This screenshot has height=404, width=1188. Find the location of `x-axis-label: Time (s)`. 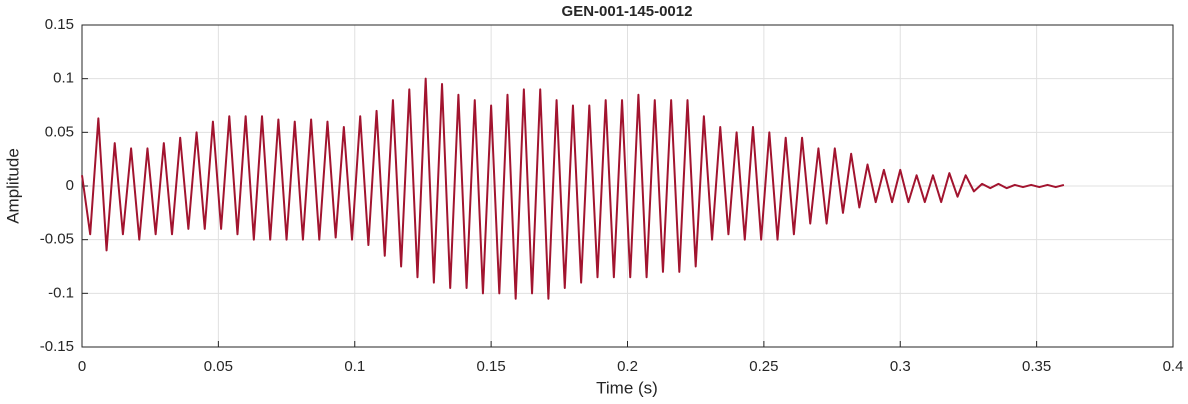

x-axis-label: Time (s) is located at coordinates (627, 387).